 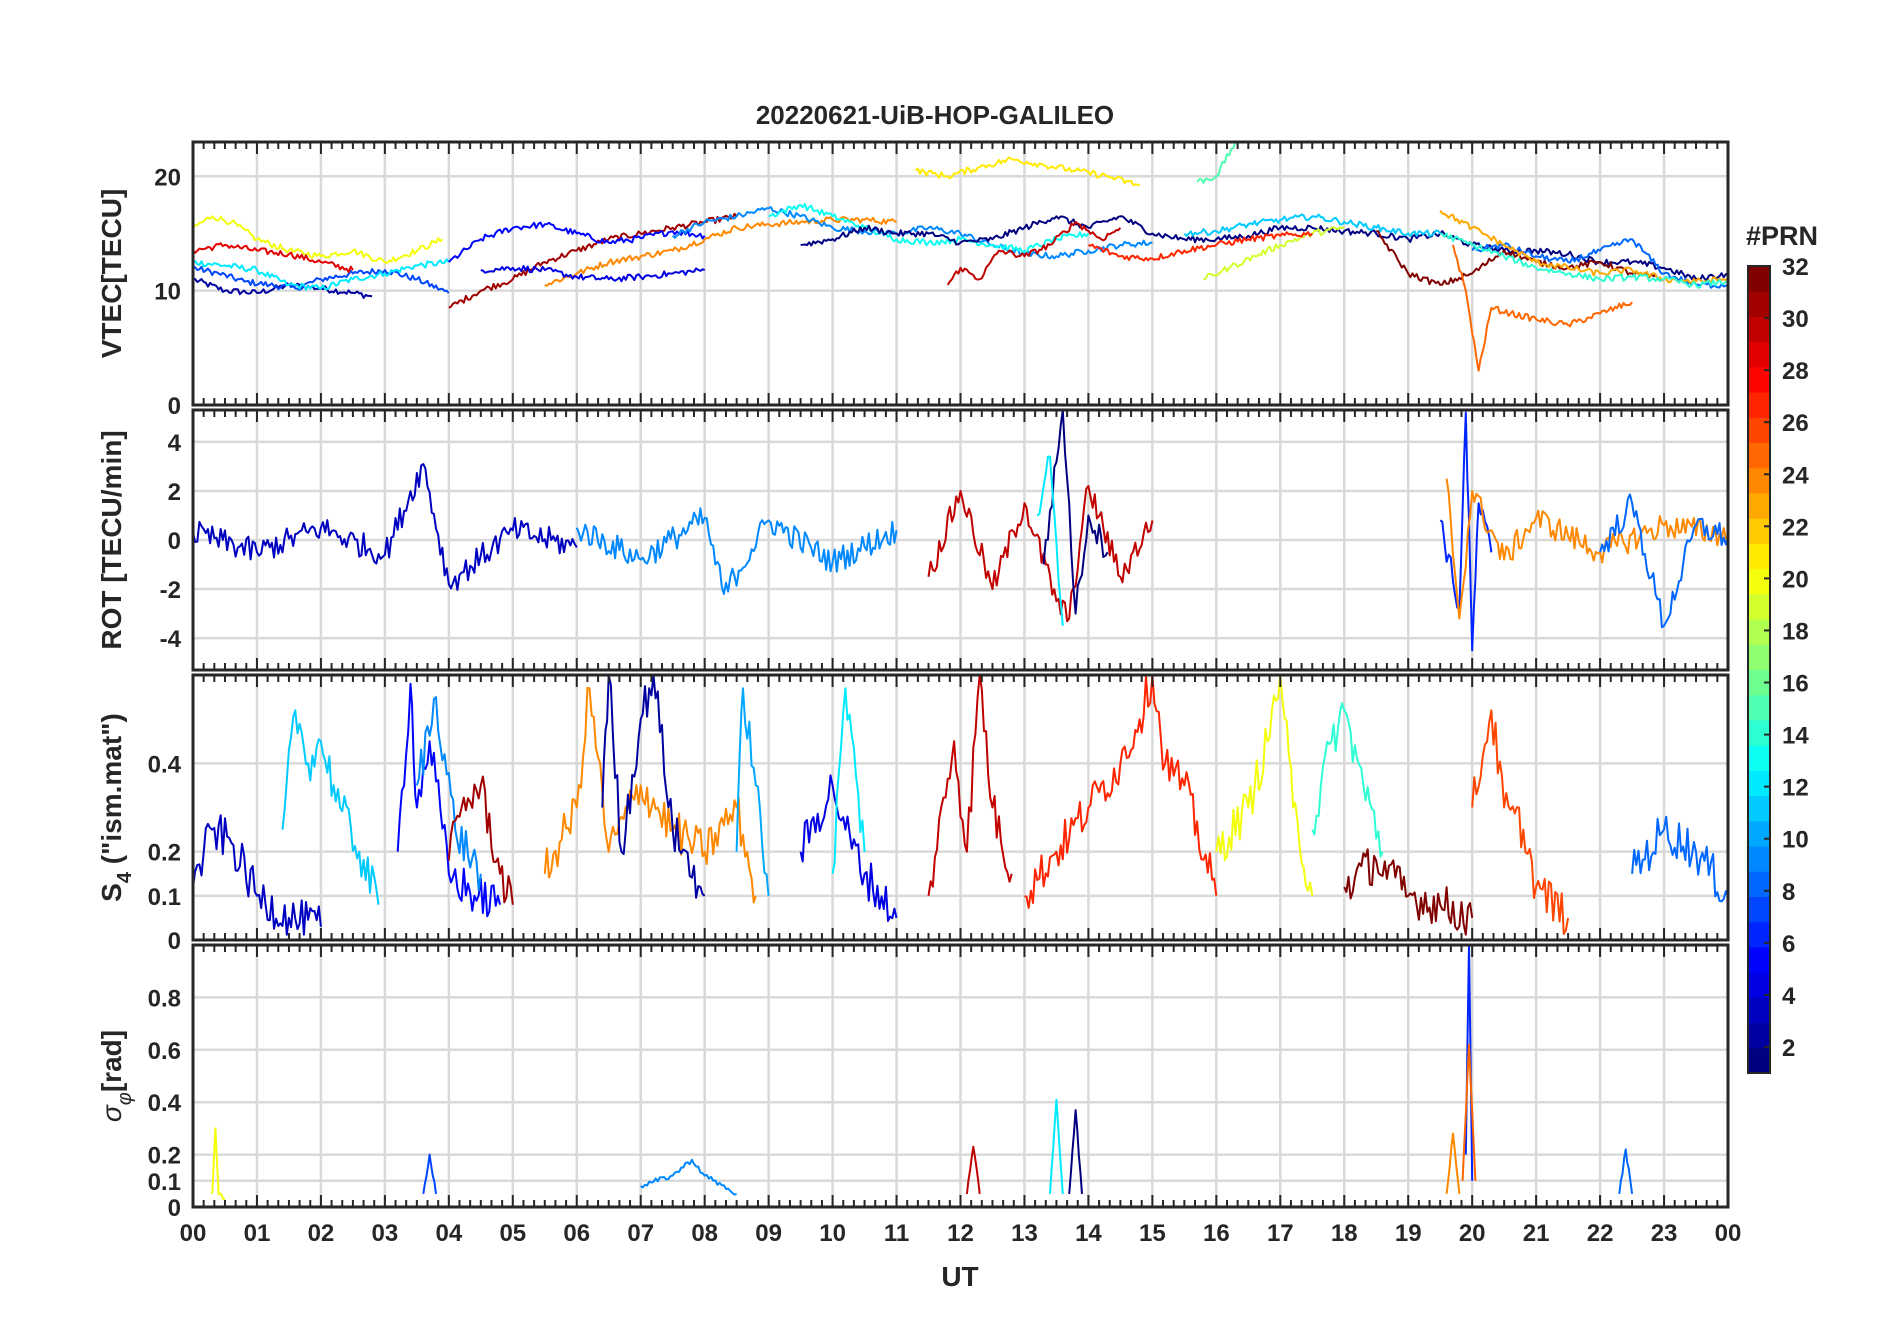 What do you see at coordinates (1795, 475) in the screenshot?
I see `colorbar-tick-label: 24` at bounding box center [1795, 475].